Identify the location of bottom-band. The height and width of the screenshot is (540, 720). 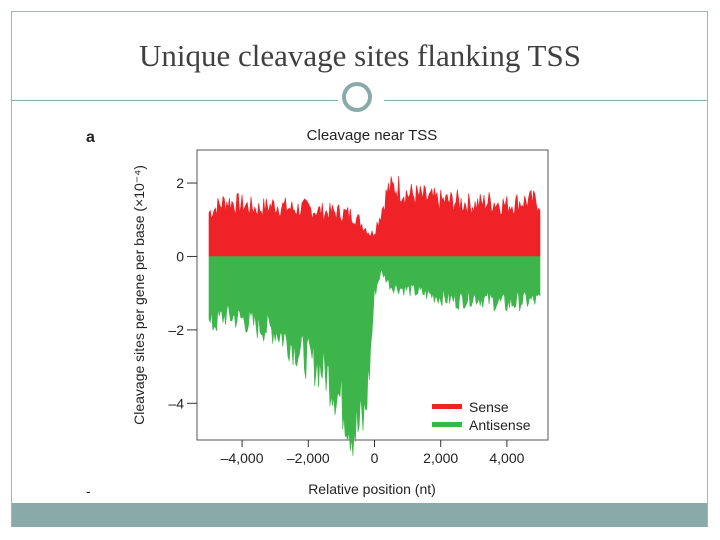
(359, 515).